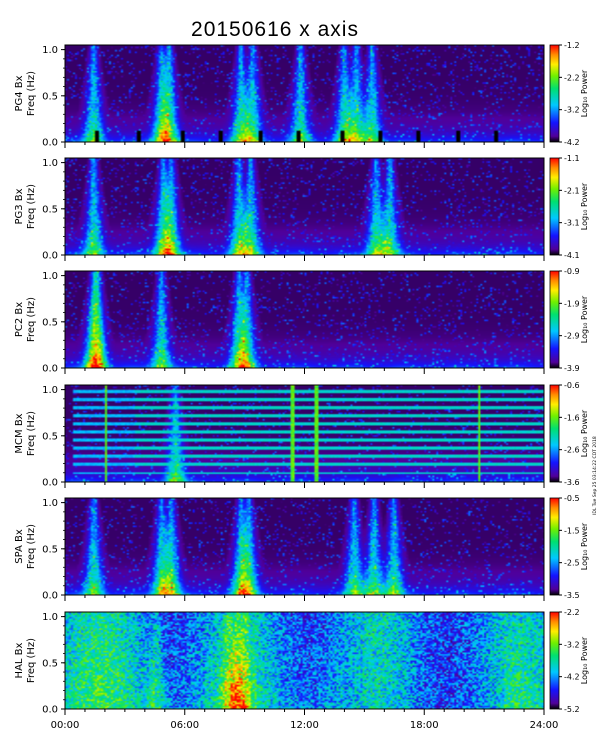  What do you see at coordinates (572, 223) in the screenshot?
I see `colorbar-tick-label: -3.1` at bounding box center [572, 223].